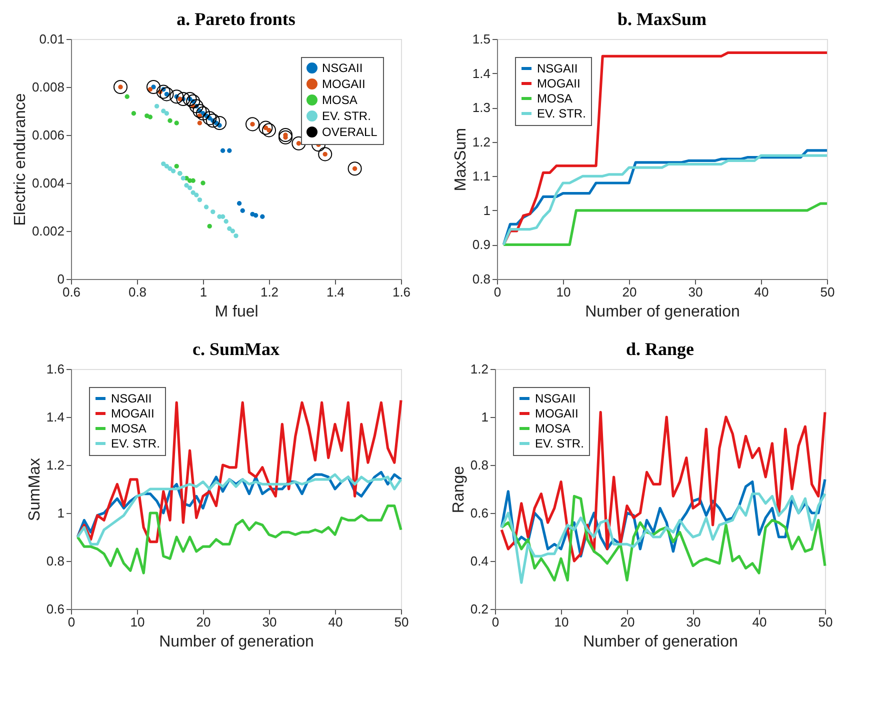 The image size is (883, 724). I want to click on x-axis-title: M fuel, so click(236, 312).